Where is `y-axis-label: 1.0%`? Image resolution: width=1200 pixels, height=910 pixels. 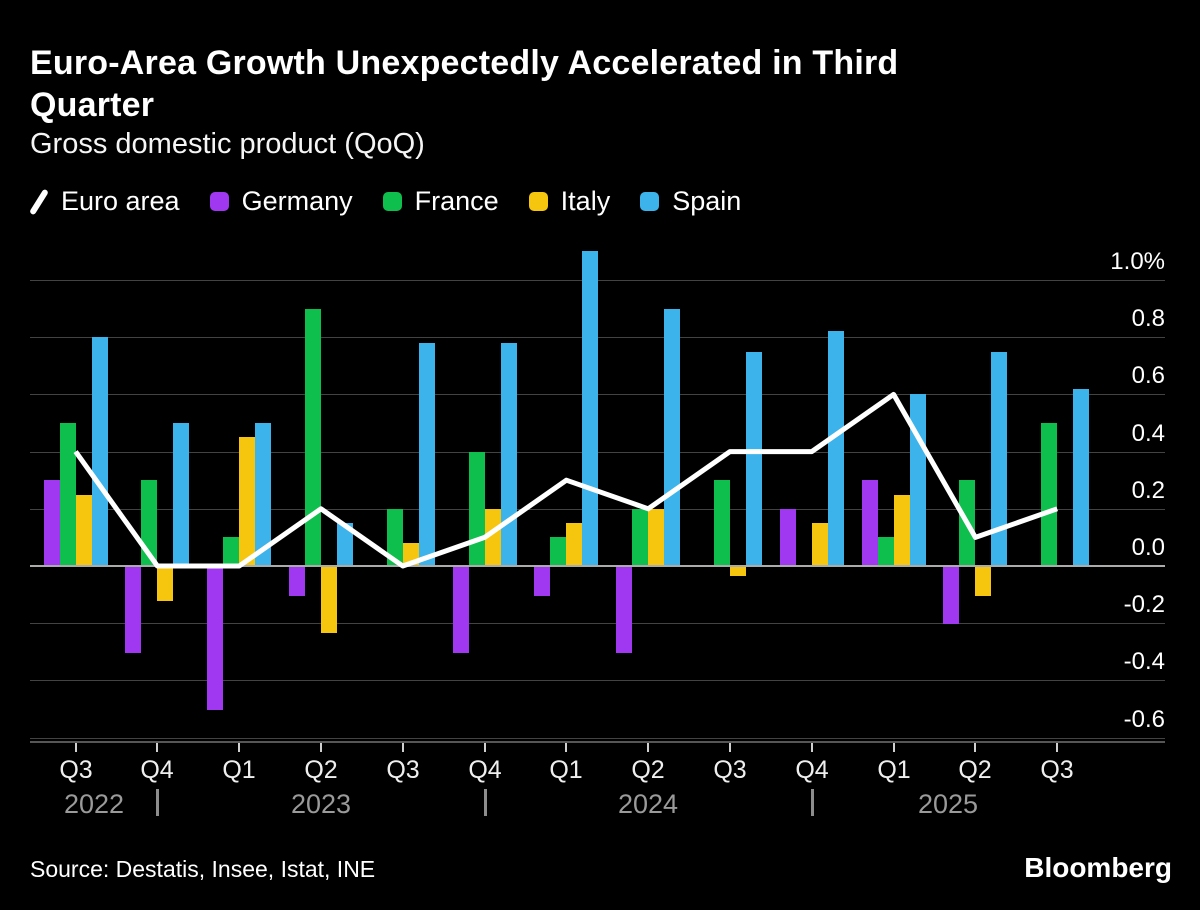
y-axis-label: 1.0% is located at coordinates (1137, 261).